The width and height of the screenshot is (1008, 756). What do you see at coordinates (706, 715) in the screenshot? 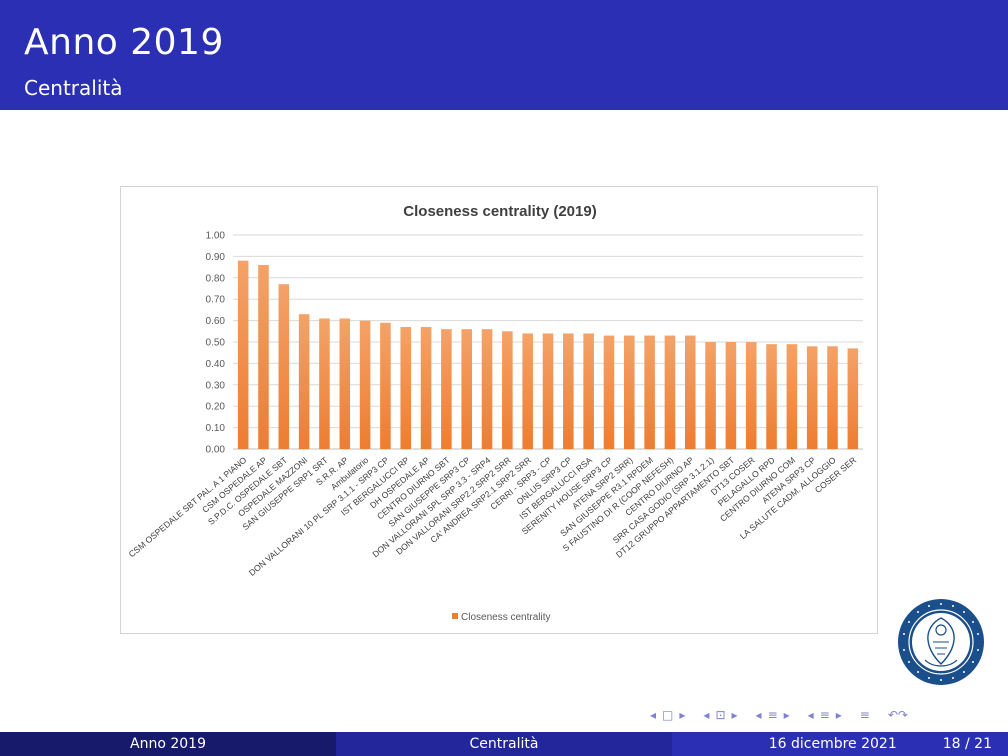
I see `nav-prev-subsection-icon: ◂` at bounding box center [706, 715].